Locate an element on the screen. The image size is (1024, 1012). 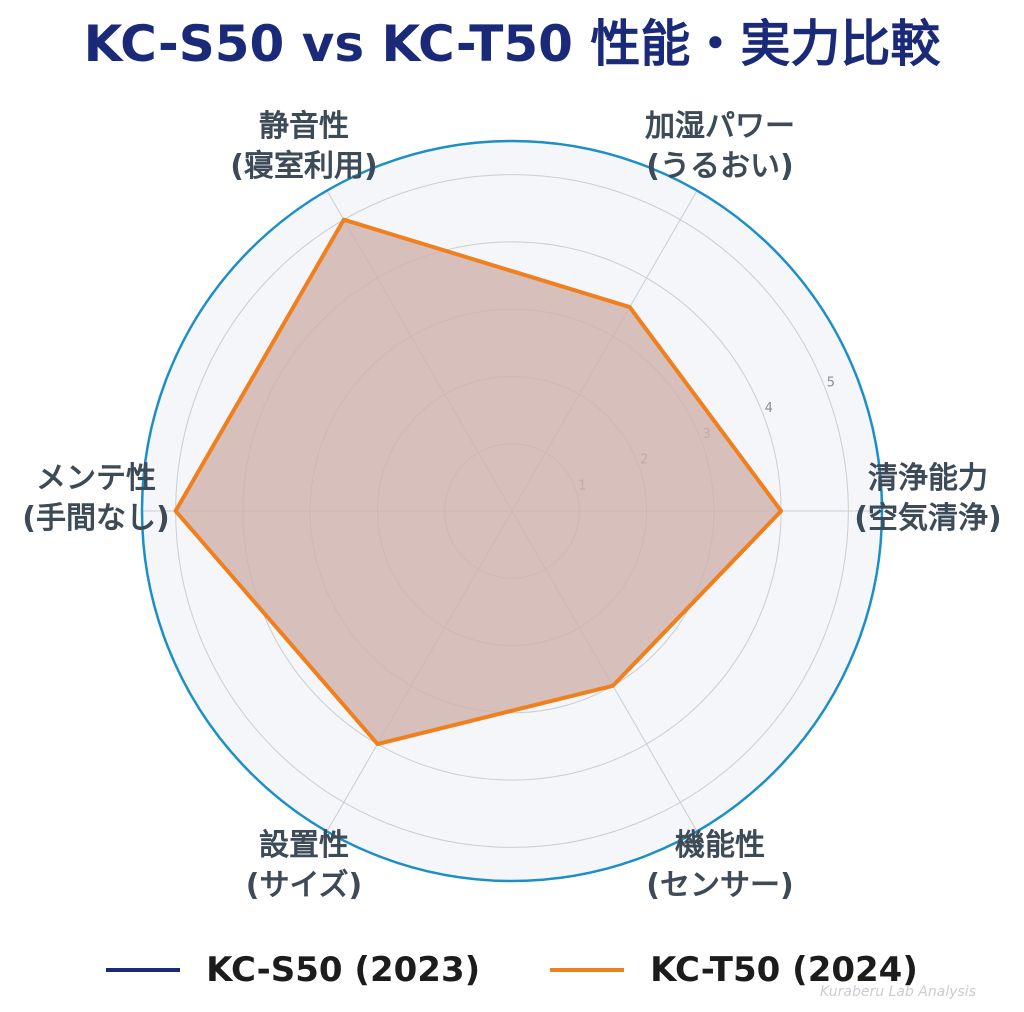
axis-label-line2: (寝室利用) is located at coordinates (303, 166).